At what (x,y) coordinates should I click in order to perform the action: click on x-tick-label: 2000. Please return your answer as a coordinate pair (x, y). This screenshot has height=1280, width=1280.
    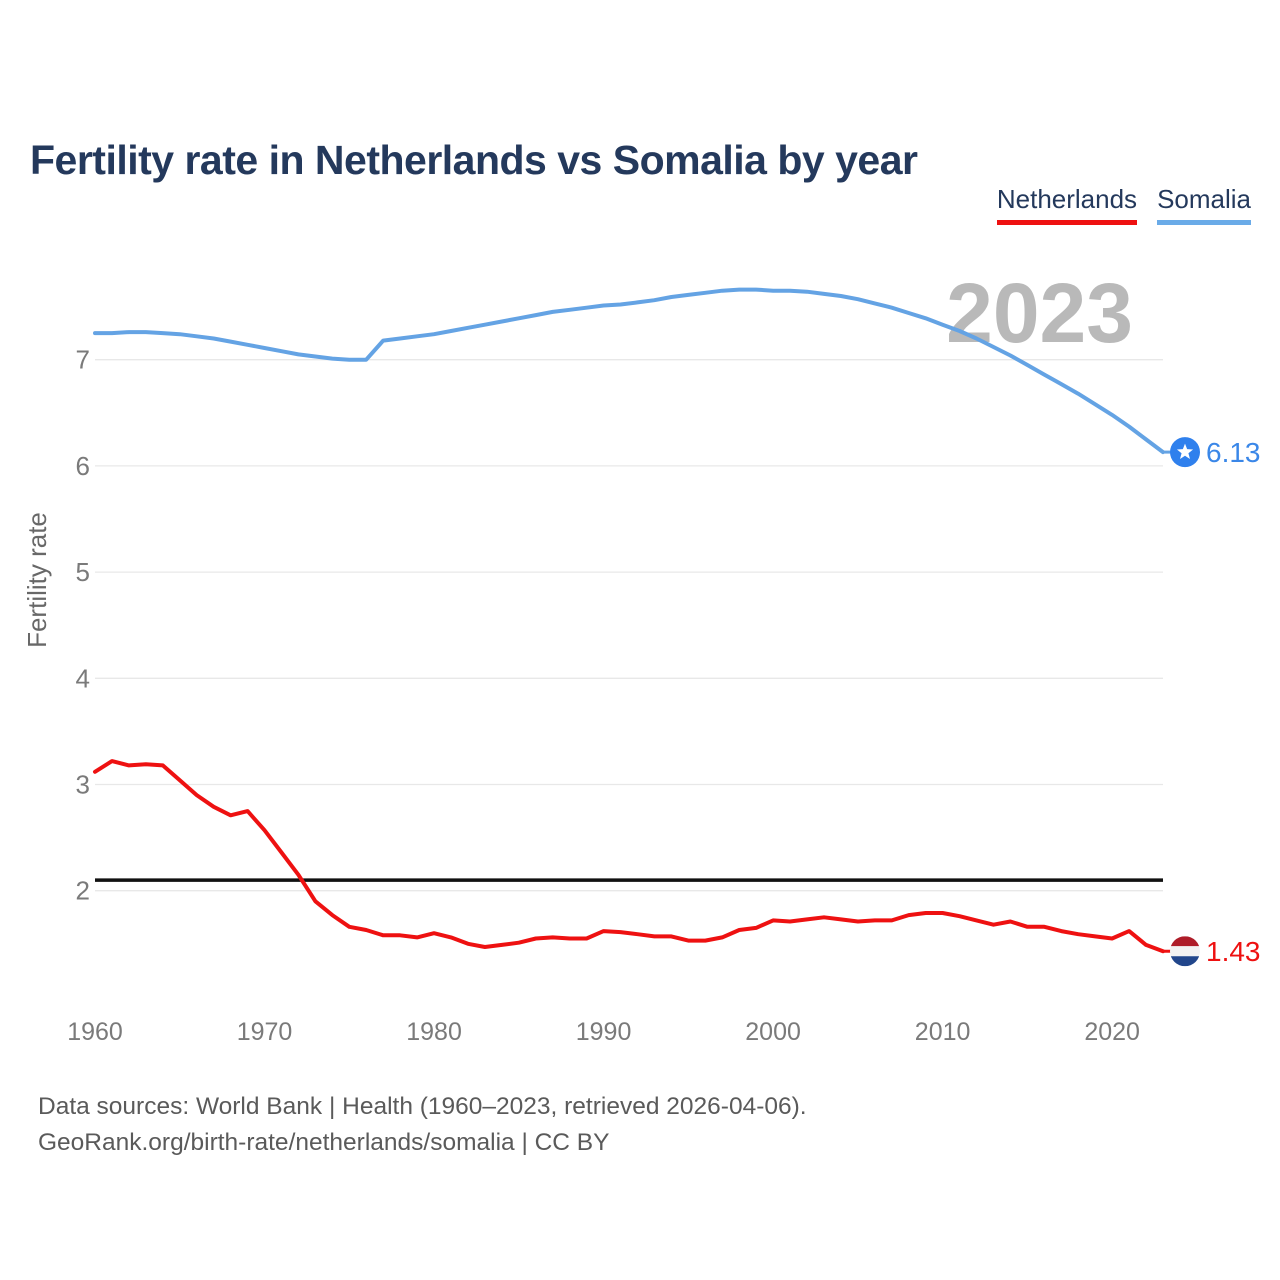
    Looking at the image, I should click on (773, 1032).